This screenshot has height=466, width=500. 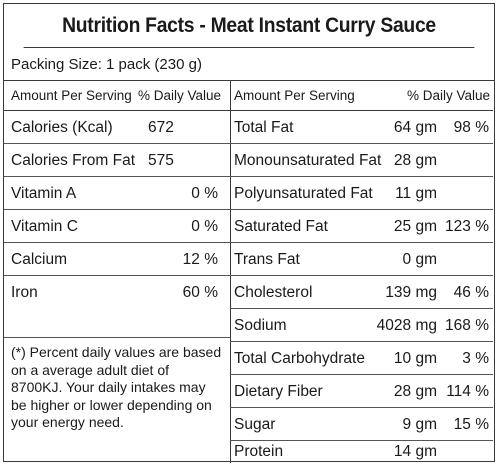 I want to click on row-dv: 168 %, so click(x=467, y=325).